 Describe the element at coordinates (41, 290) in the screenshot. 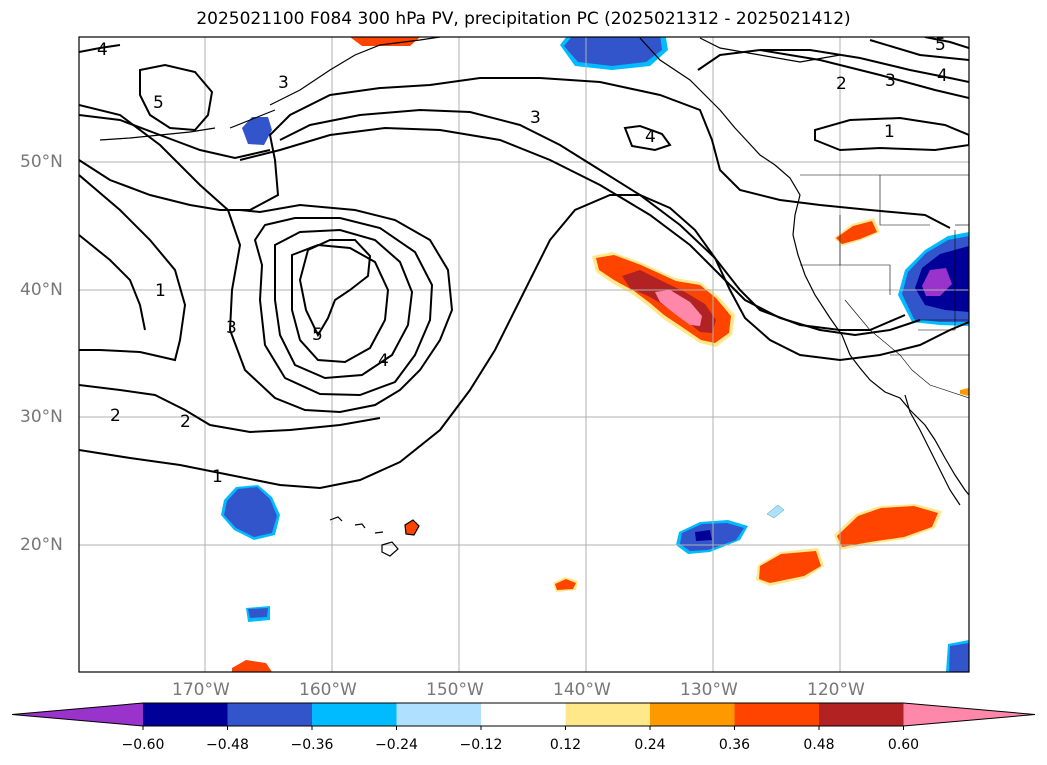

I see `lat-label: 40°N` at that location.